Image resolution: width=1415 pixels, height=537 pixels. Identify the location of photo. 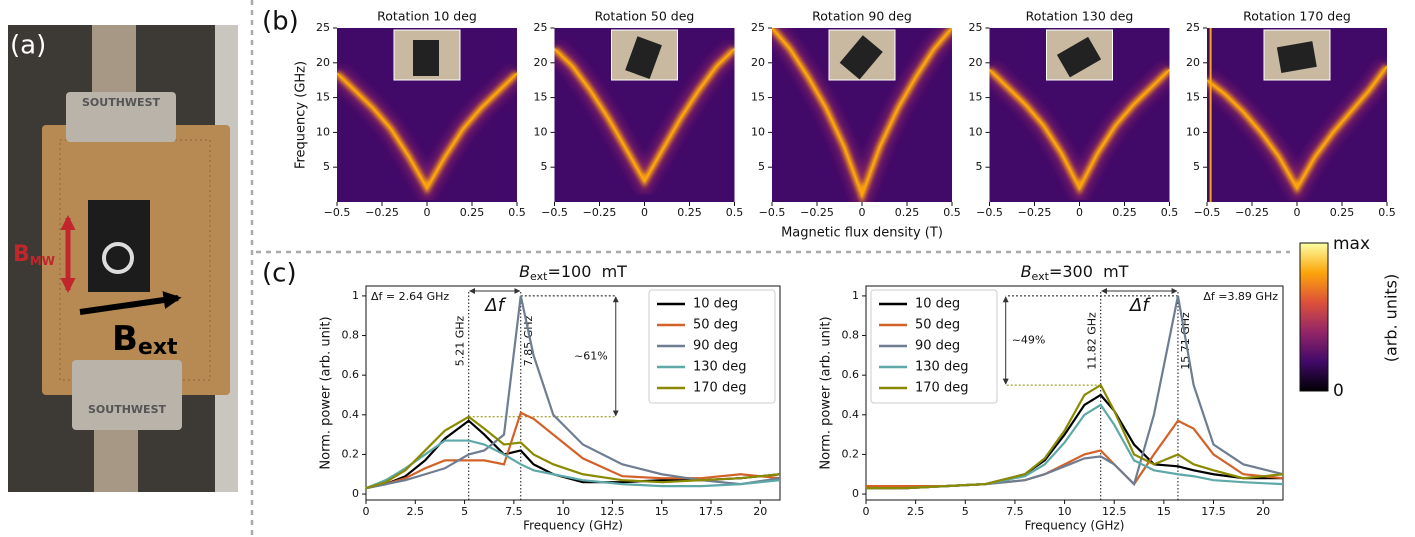
(123, 258).